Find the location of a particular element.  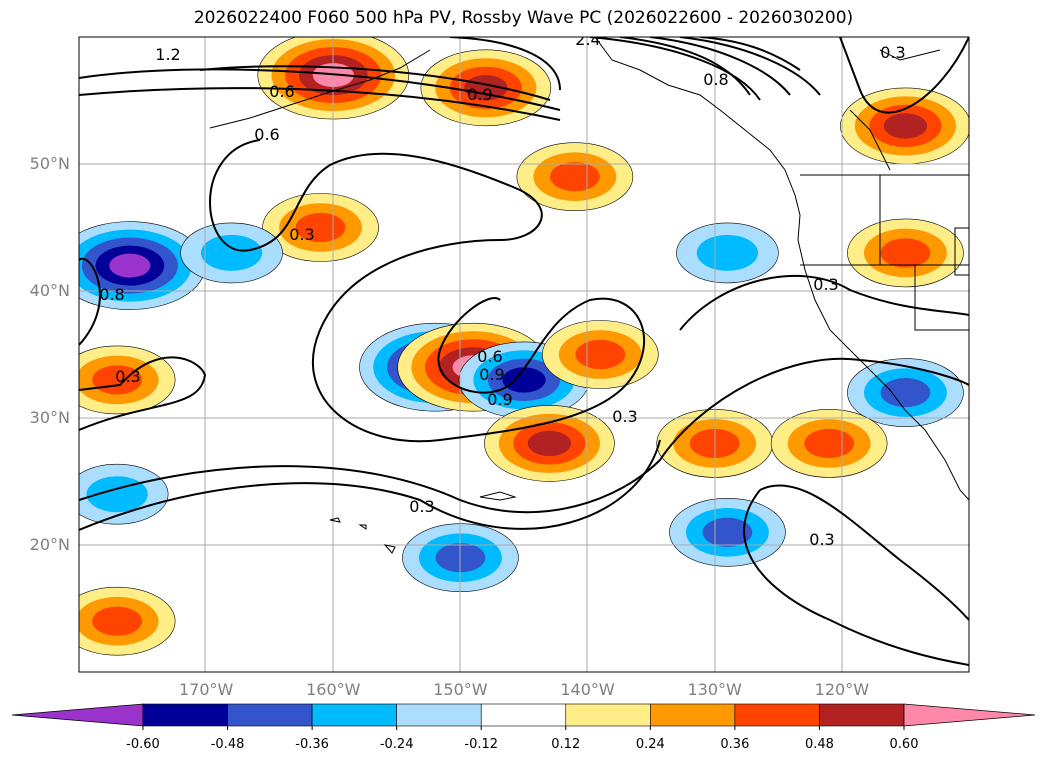

colorbar is located at coordinates (523, 716).